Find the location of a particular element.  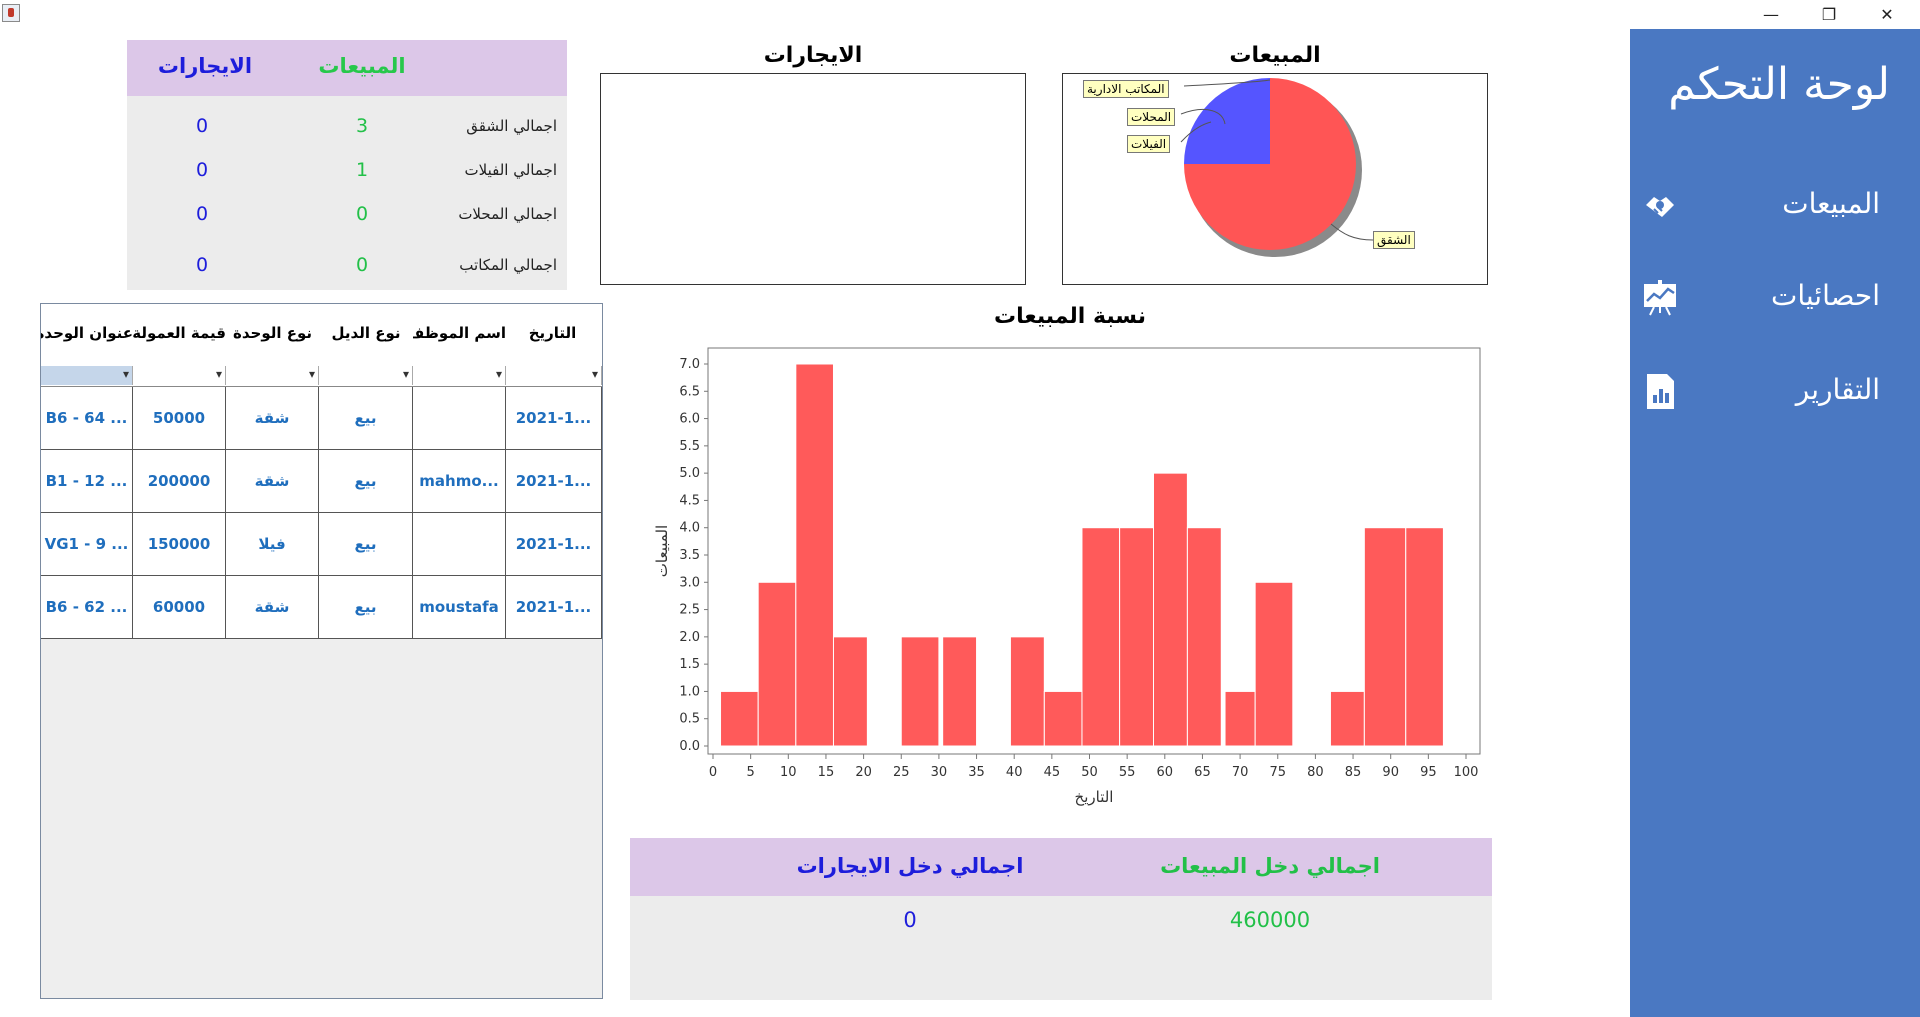

x-tick-label: 70 is located at coordinates (1240, 772).